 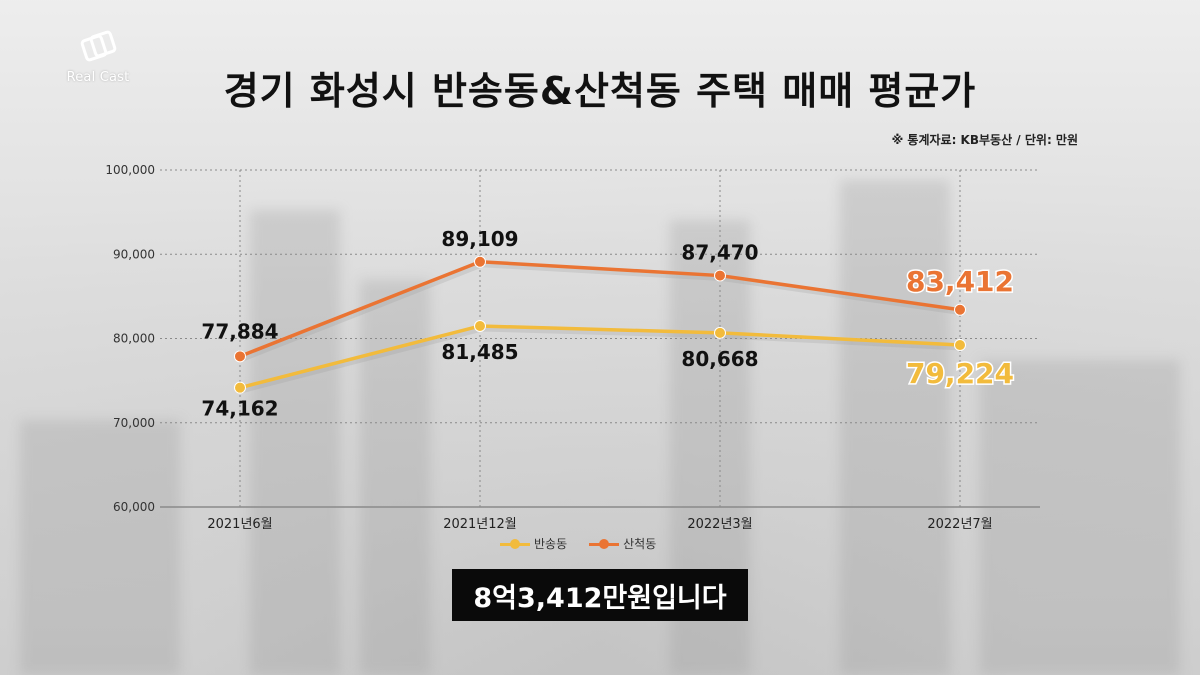 I want to click on logo: Real Cast, so click(x=98, y=56).